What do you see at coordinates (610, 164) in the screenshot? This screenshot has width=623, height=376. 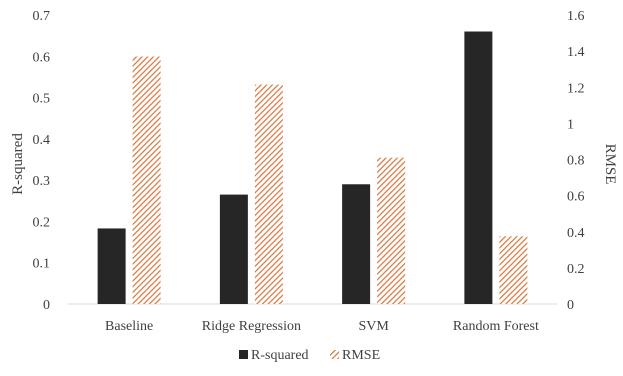 I see `y-axis-right-label: RMSE` at bounding box center [610, 164].